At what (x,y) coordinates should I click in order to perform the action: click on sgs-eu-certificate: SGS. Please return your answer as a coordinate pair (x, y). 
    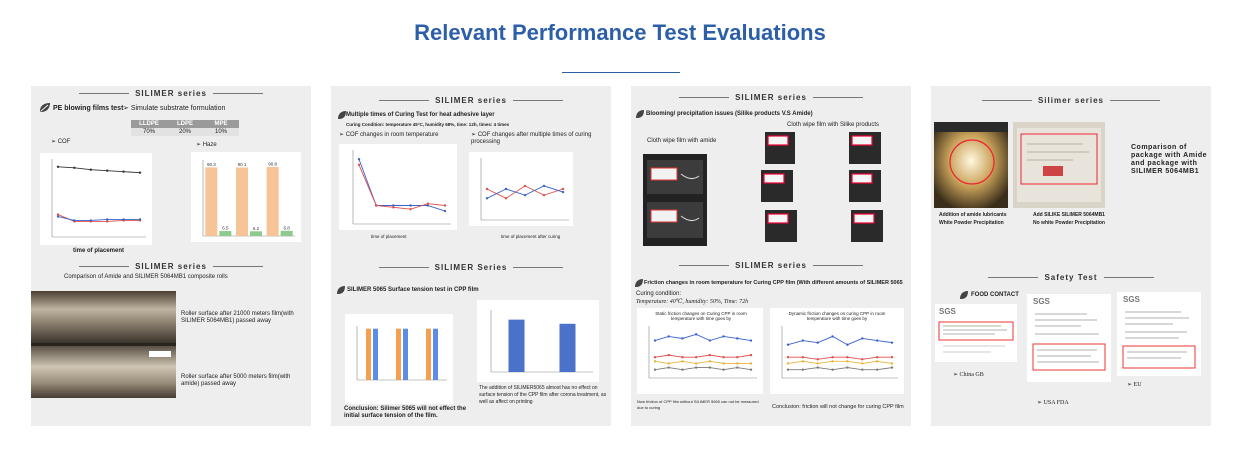
    Looking at the image, I should click on (1159, 334).